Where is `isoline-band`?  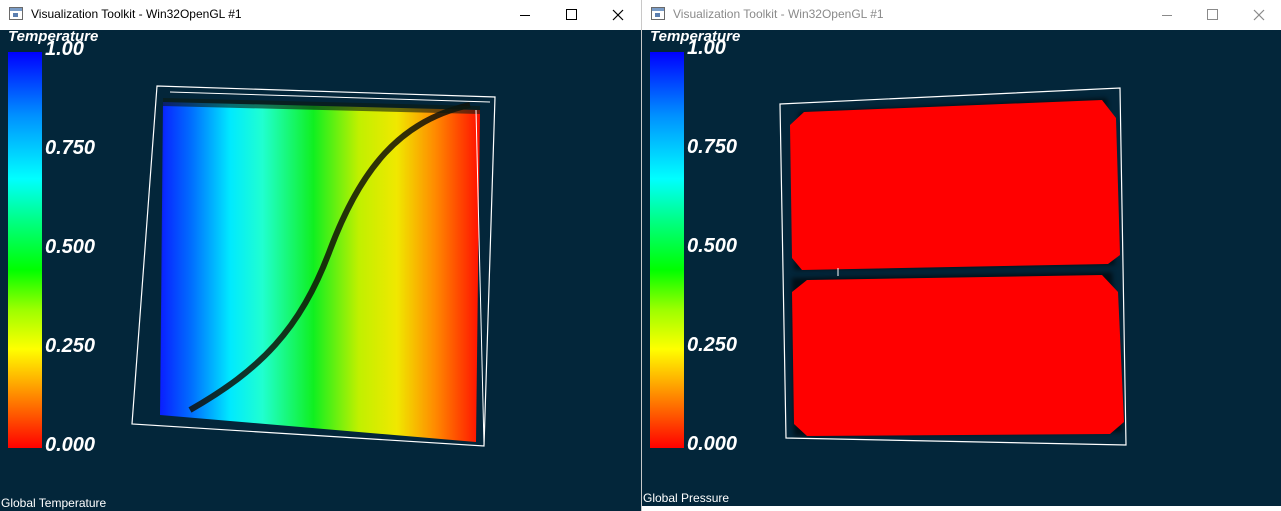 isoline-band is located at coordinates (329, 257).